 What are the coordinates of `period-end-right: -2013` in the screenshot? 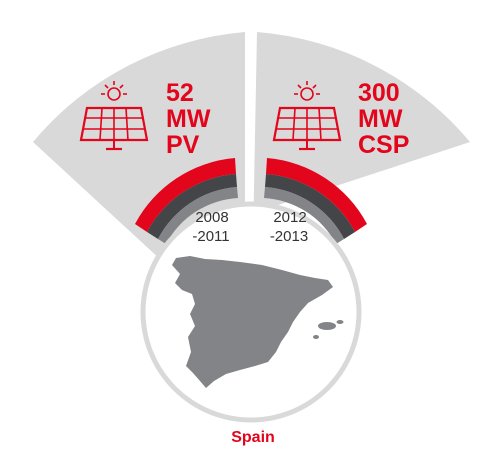 It's located at (289, 236).